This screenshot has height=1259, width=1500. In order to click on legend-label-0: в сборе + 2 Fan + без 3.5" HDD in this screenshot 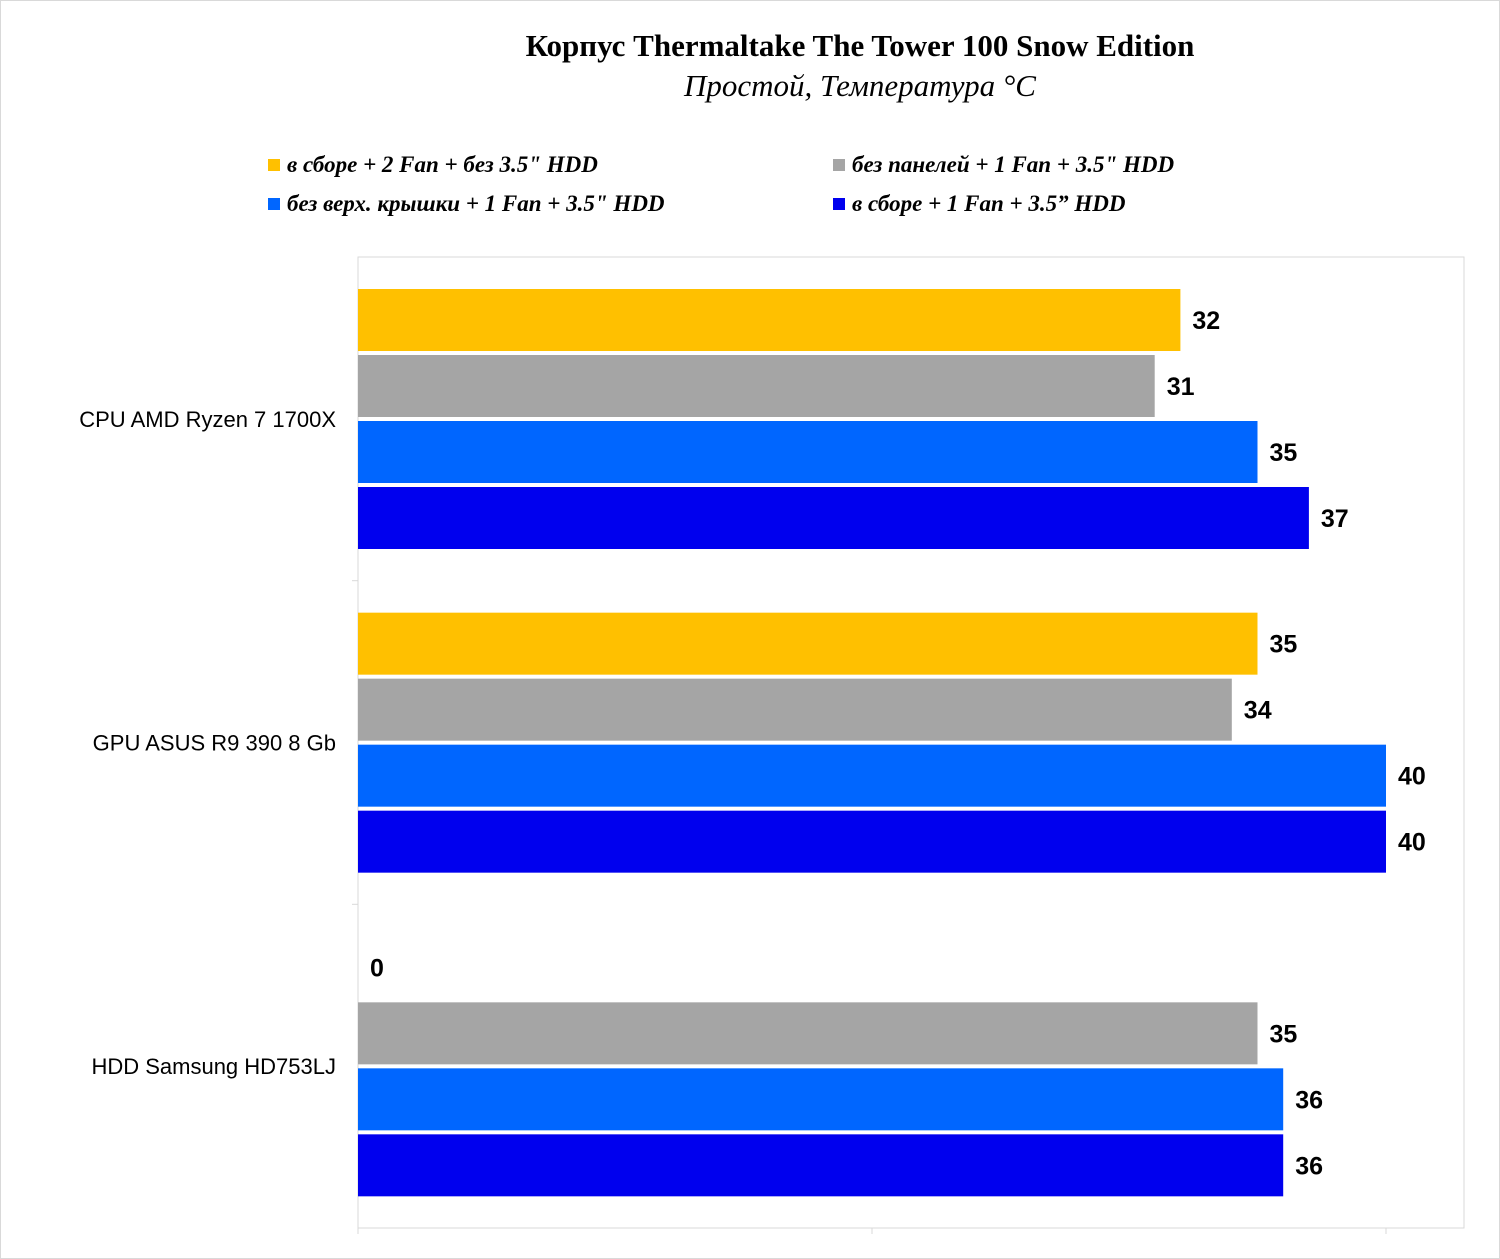, I will do `click(442, 164)`.